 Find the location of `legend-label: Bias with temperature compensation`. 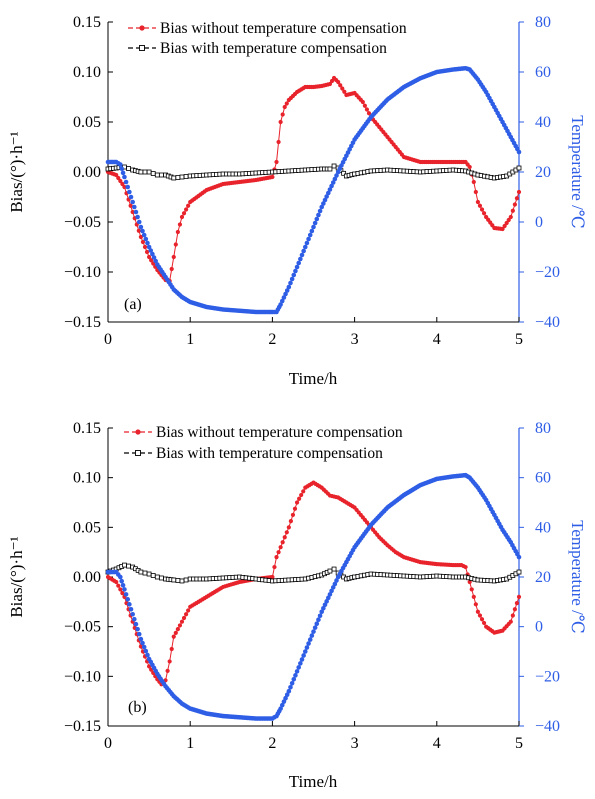

legend-label: Bias with temperature compensation is located at coordinates (273, 48).